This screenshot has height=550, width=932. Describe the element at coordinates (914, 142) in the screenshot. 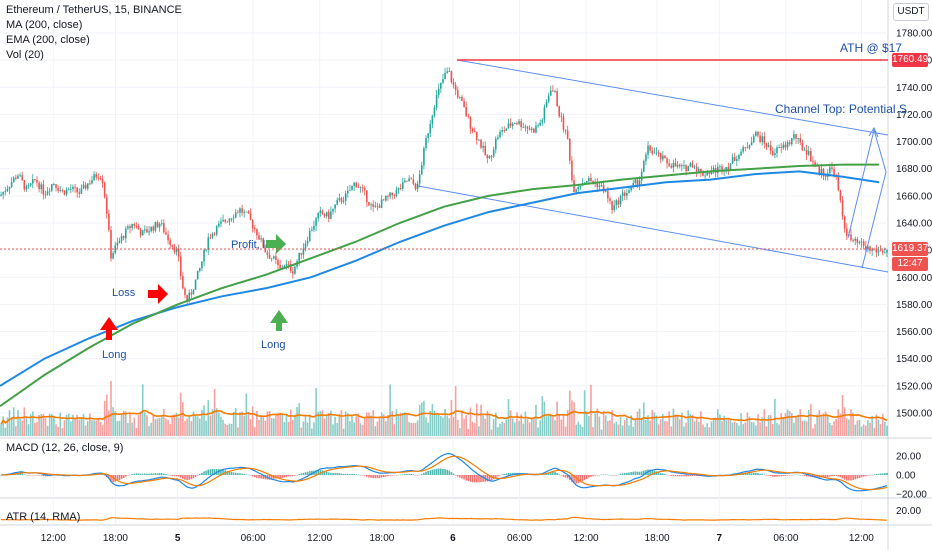

I see `price-tick-label: 1700.00` at that location.